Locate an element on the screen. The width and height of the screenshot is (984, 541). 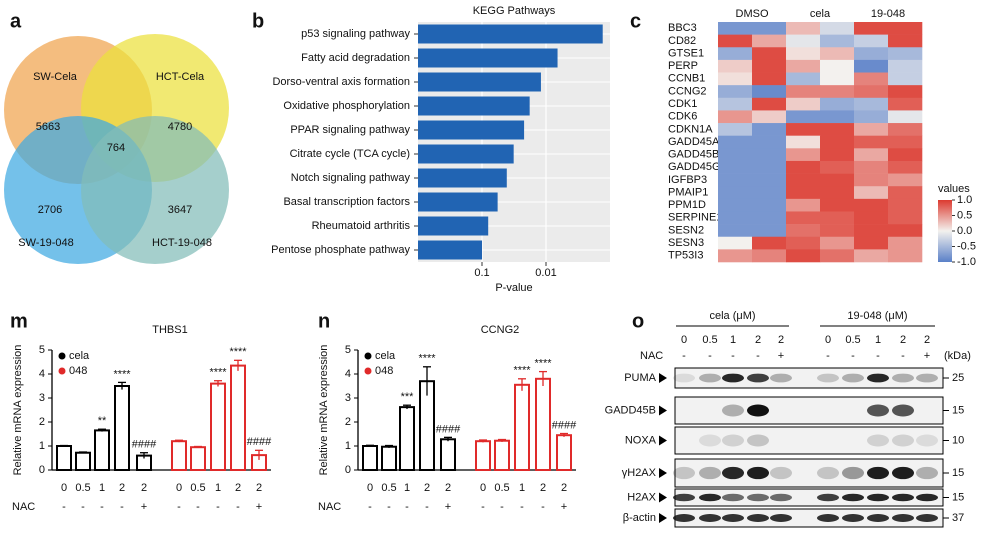
significance: **** is located at coordinates (238, 352).